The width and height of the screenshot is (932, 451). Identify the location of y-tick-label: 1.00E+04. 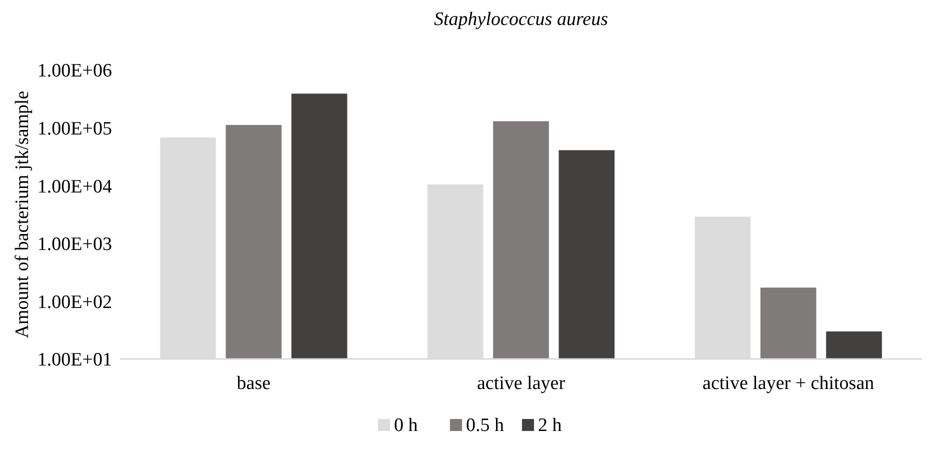
(74, 187).